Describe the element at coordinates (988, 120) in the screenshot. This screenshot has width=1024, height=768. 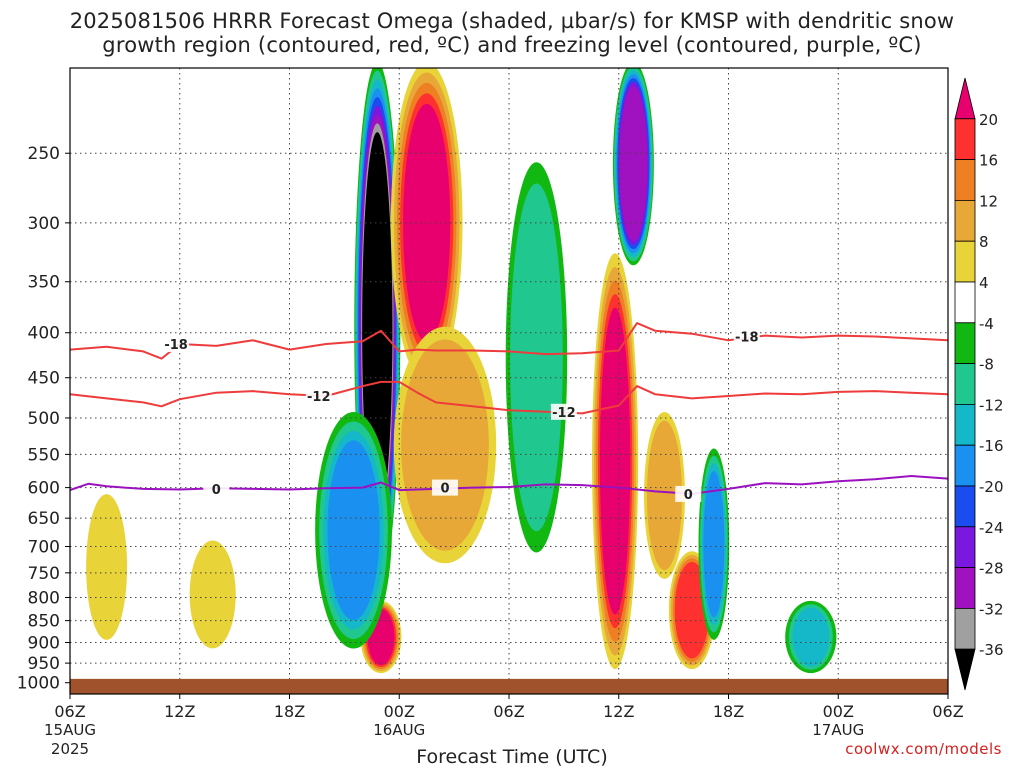
I see `colorbar-label: 20` at that location.